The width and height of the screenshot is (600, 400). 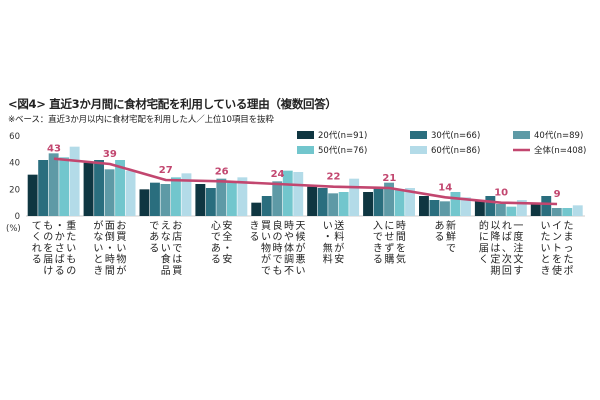 I want to click on svg-text: 度, so click(x=518, y=236).